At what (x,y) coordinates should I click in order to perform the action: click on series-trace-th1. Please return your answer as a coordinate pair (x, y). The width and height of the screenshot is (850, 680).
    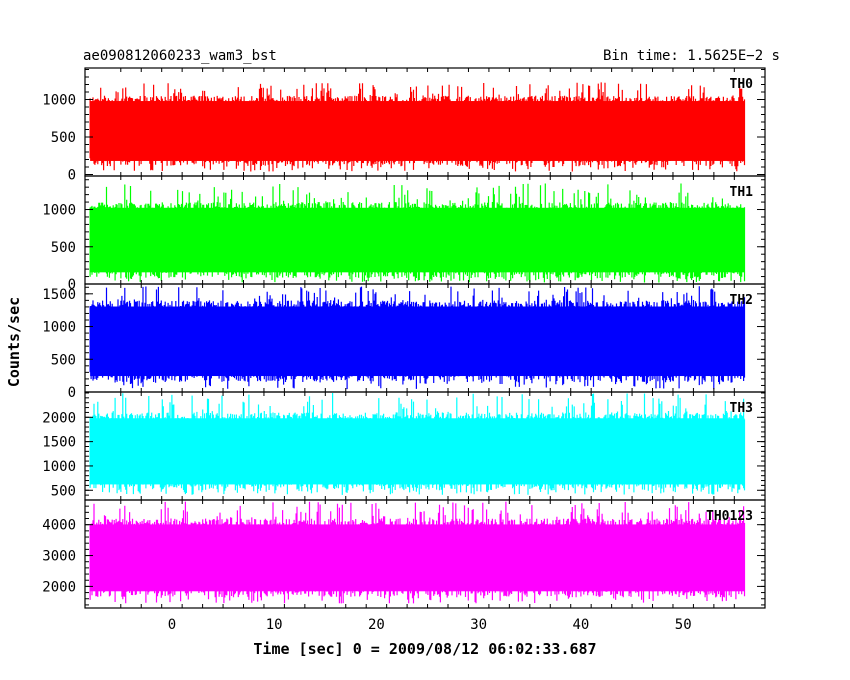
    Looking at the image, I should click on (417, 233).